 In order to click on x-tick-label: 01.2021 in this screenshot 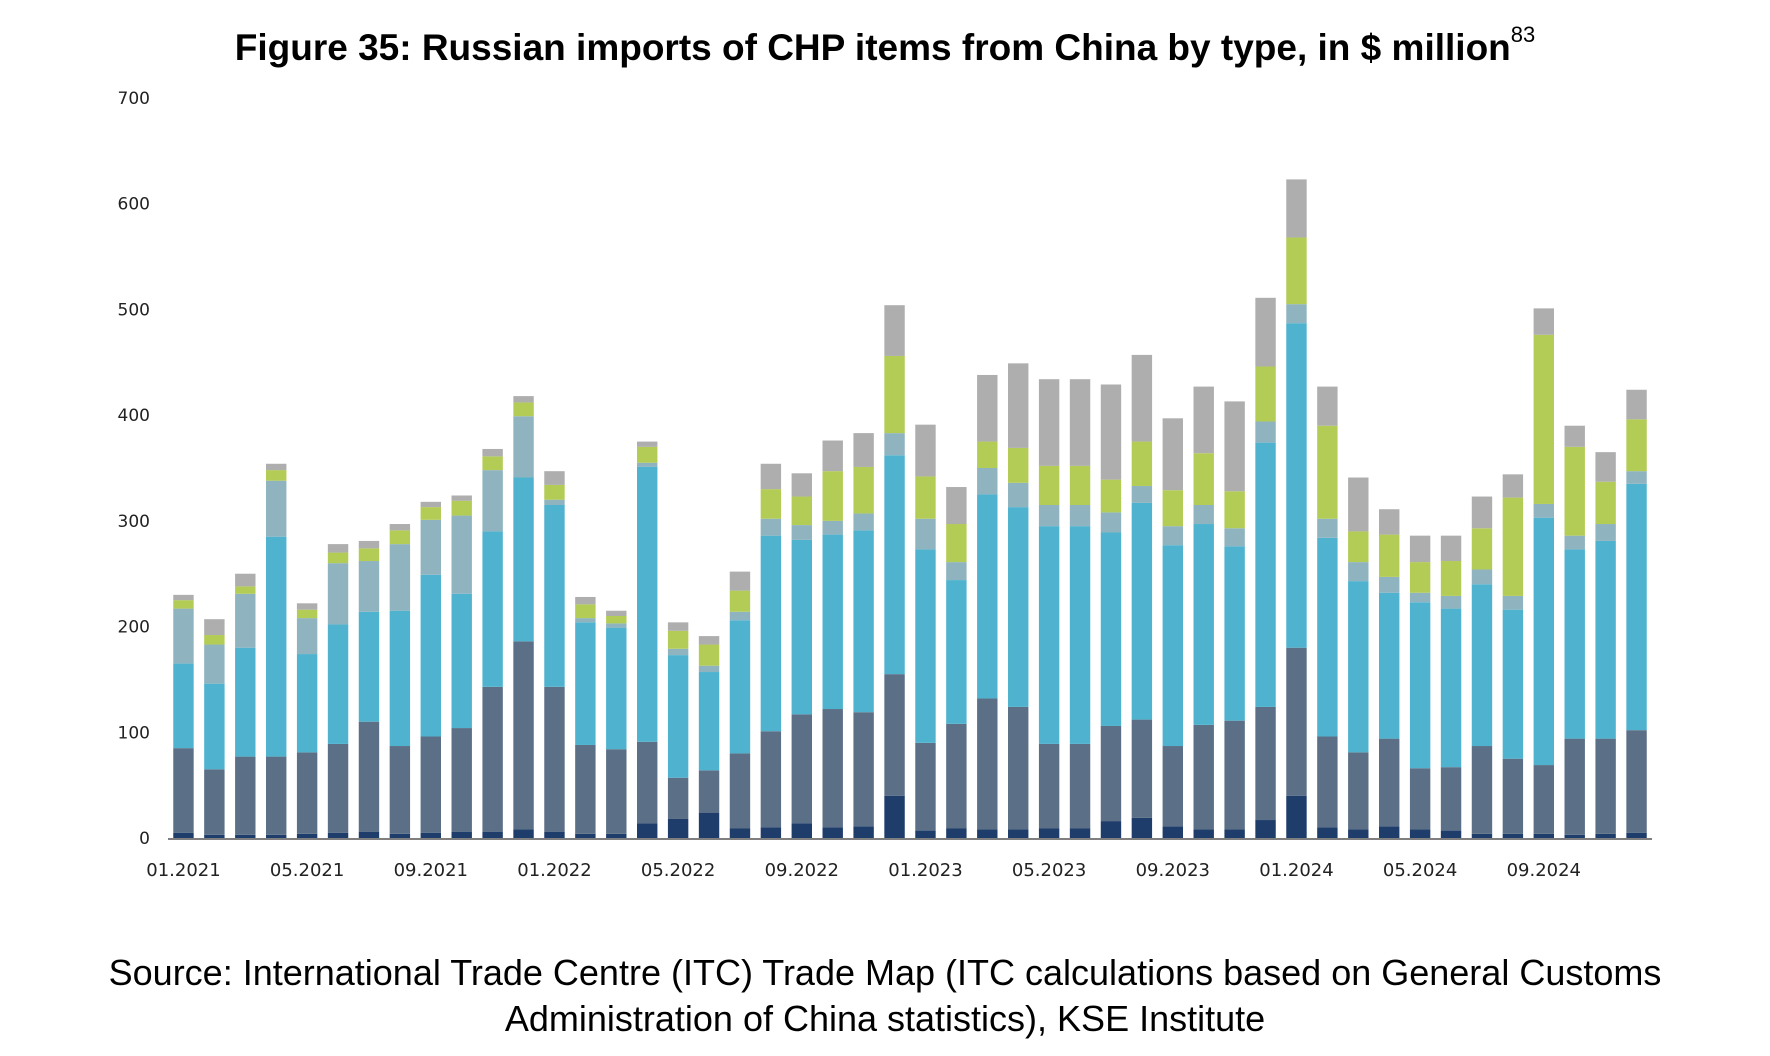, I will do `click(183, 870)`.